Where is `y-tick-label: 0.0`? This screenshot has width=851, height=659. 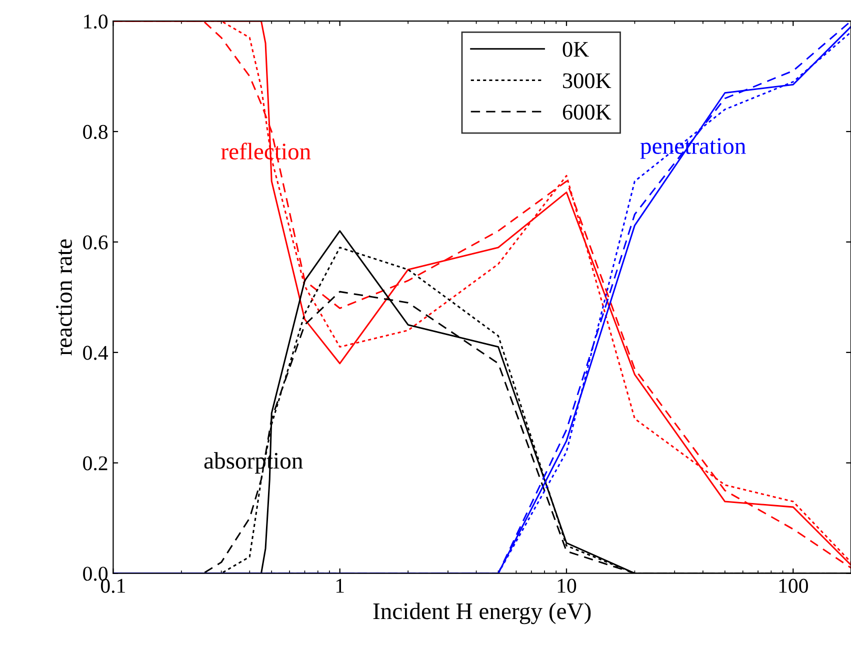 y-tick-label: 0.0 is located at coordinates (95, 573).